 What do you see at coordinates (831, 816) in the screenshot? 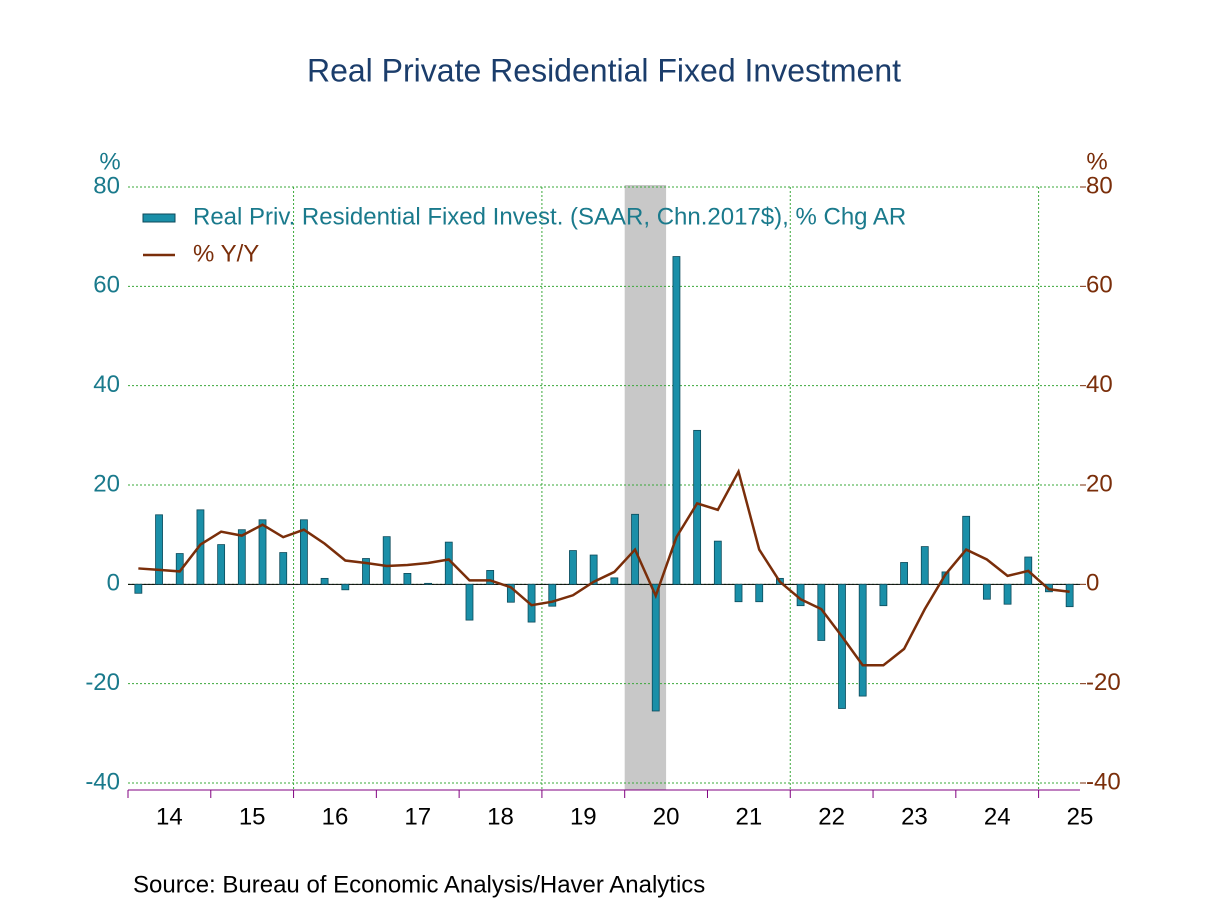
I see `x-tick-label: 22` at bounding box center [831, 816].